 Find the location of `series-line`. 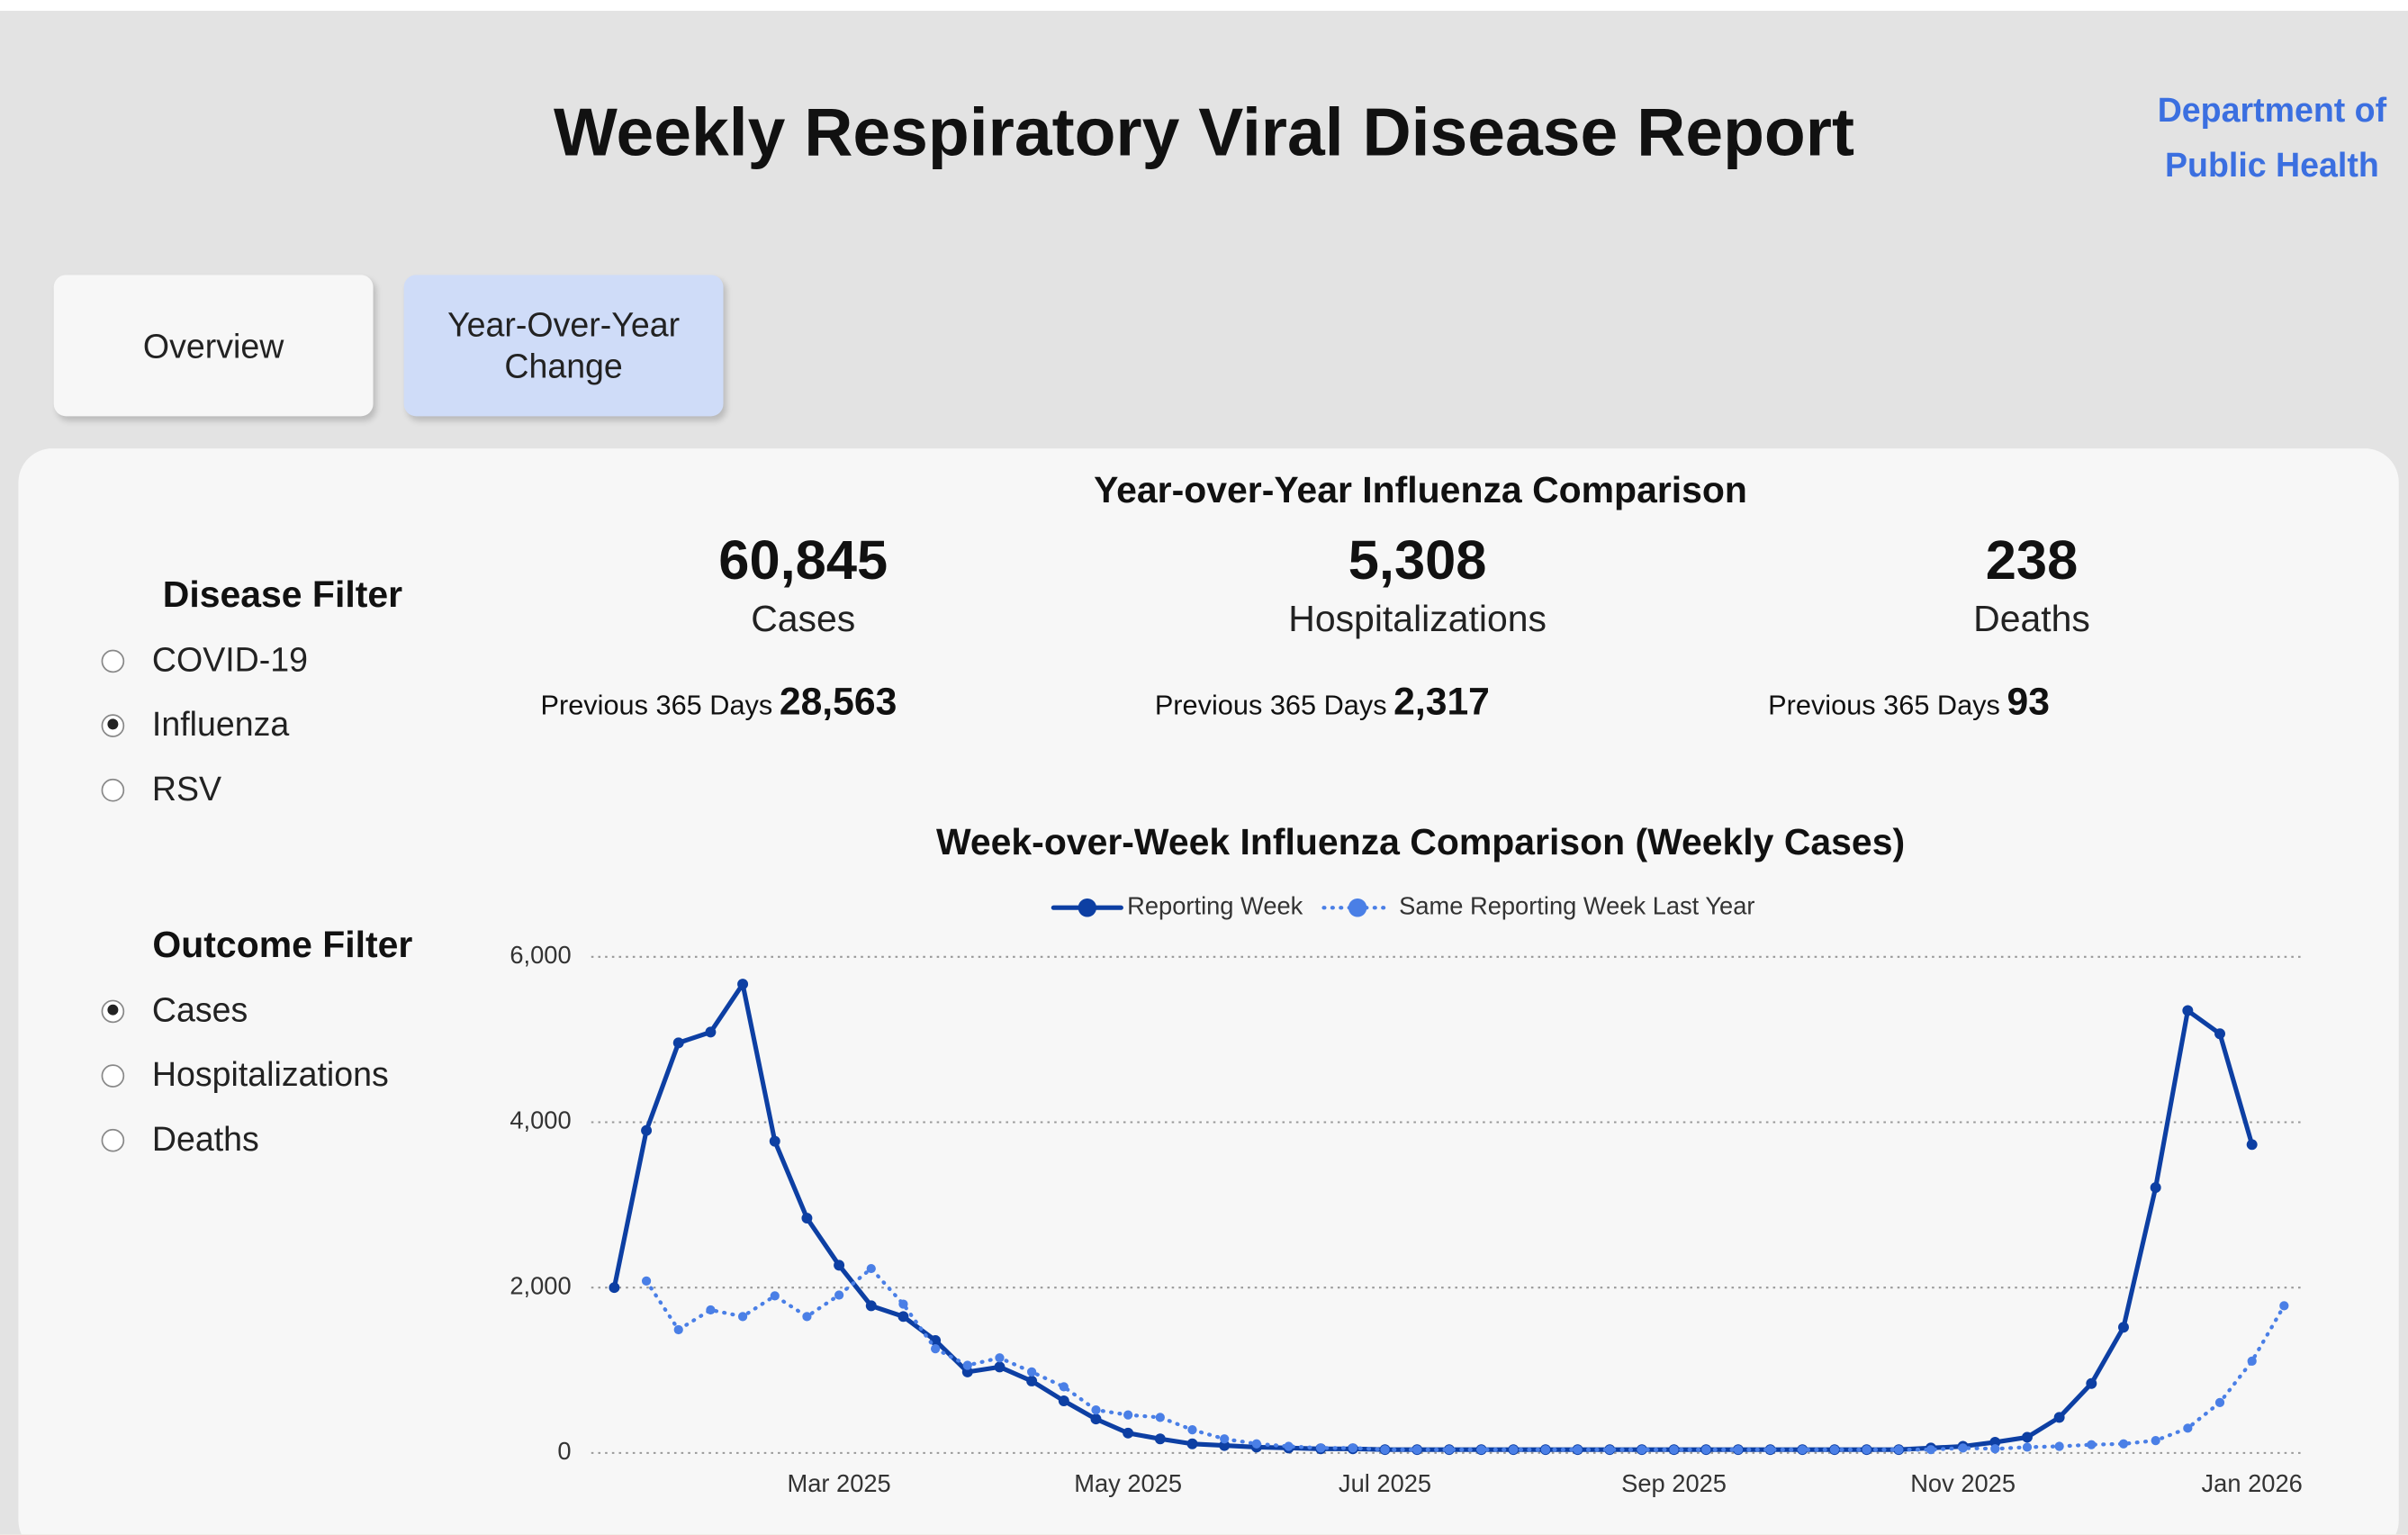

series-line is located at coordinates (1465, 1359).